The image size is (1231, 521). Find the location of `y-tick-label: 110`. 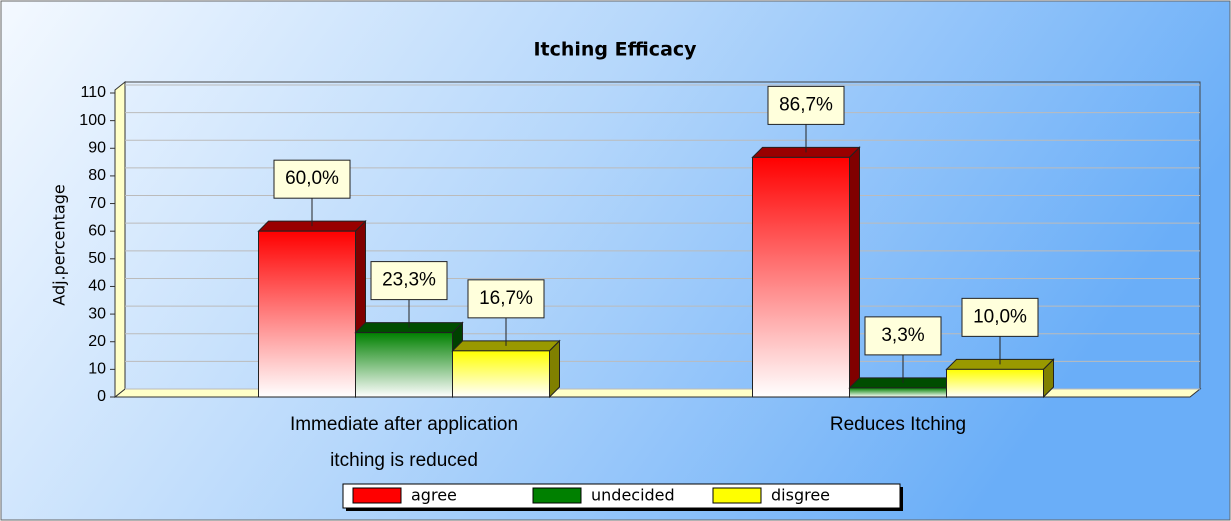

y-tick-label: 110 is located at coordinates (93, 92).